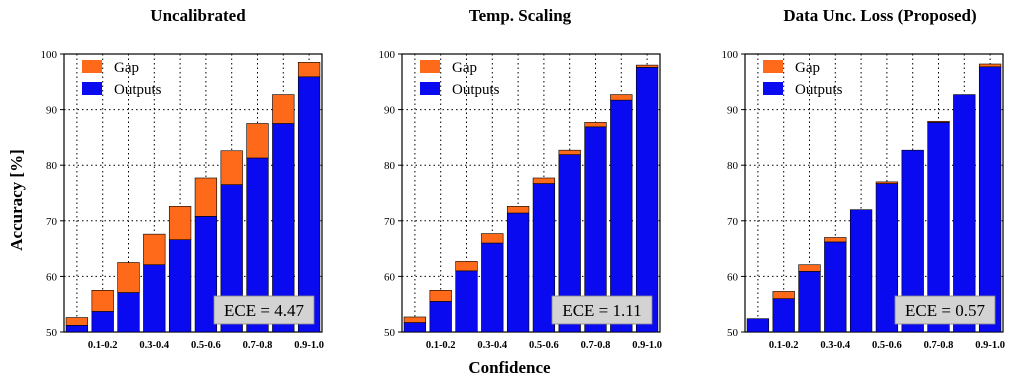 The width and height of the screenshot is (1019, 383). Describe the element at coordinates (880, 15) in the screenshot. I see `panel-title-proposed: Data Unc. Loss (Proposed)` at that location.